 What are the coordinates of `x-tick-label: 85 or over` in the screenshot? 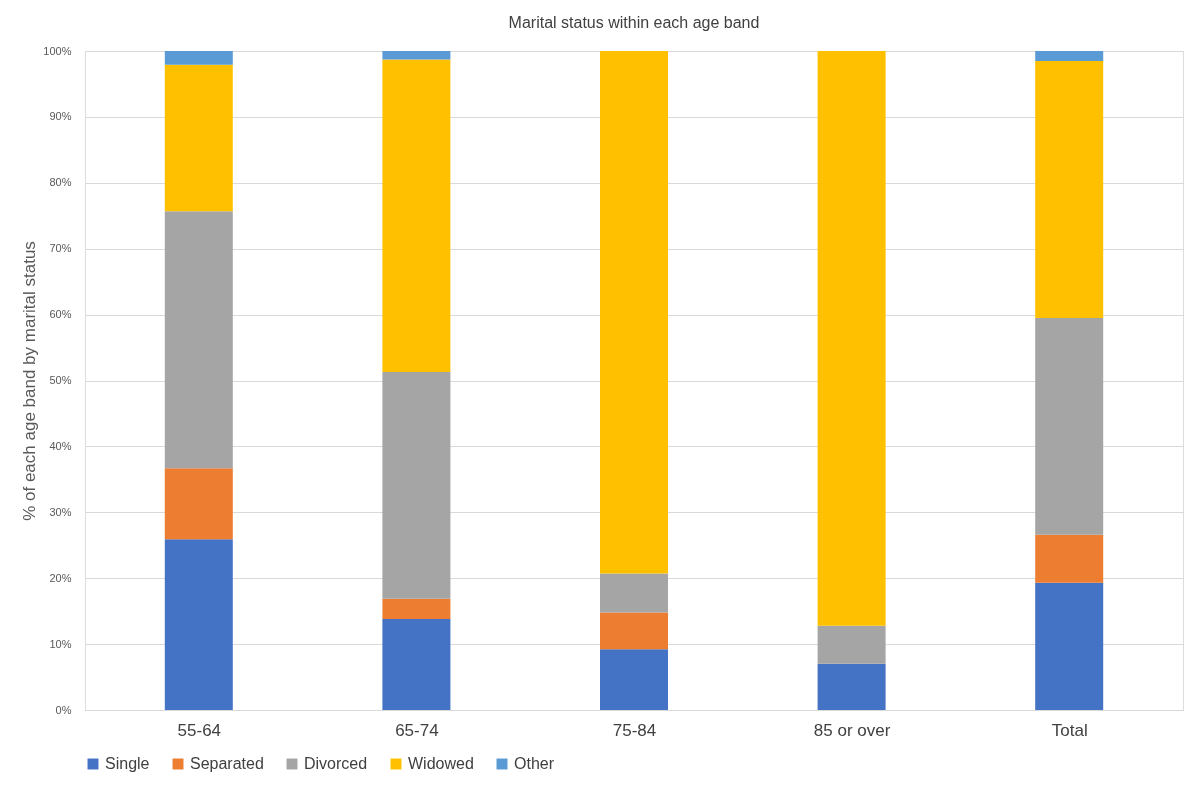 It's located at (852, 730).